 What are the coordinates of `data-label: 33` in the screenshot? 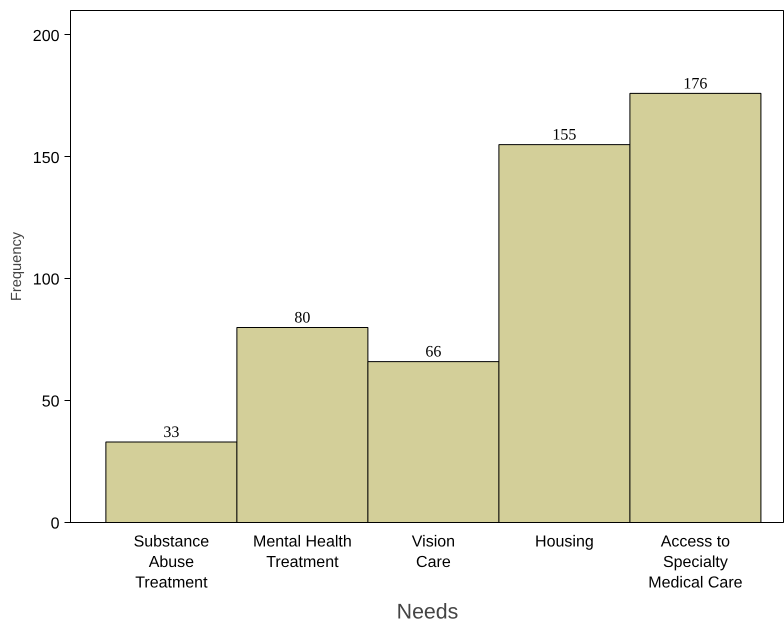 It's located at (171, 433).